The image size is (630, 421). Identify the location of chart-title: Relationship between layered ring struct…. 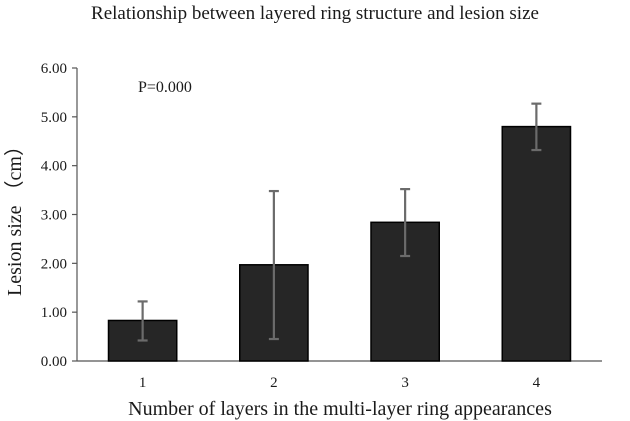
(315, 13).